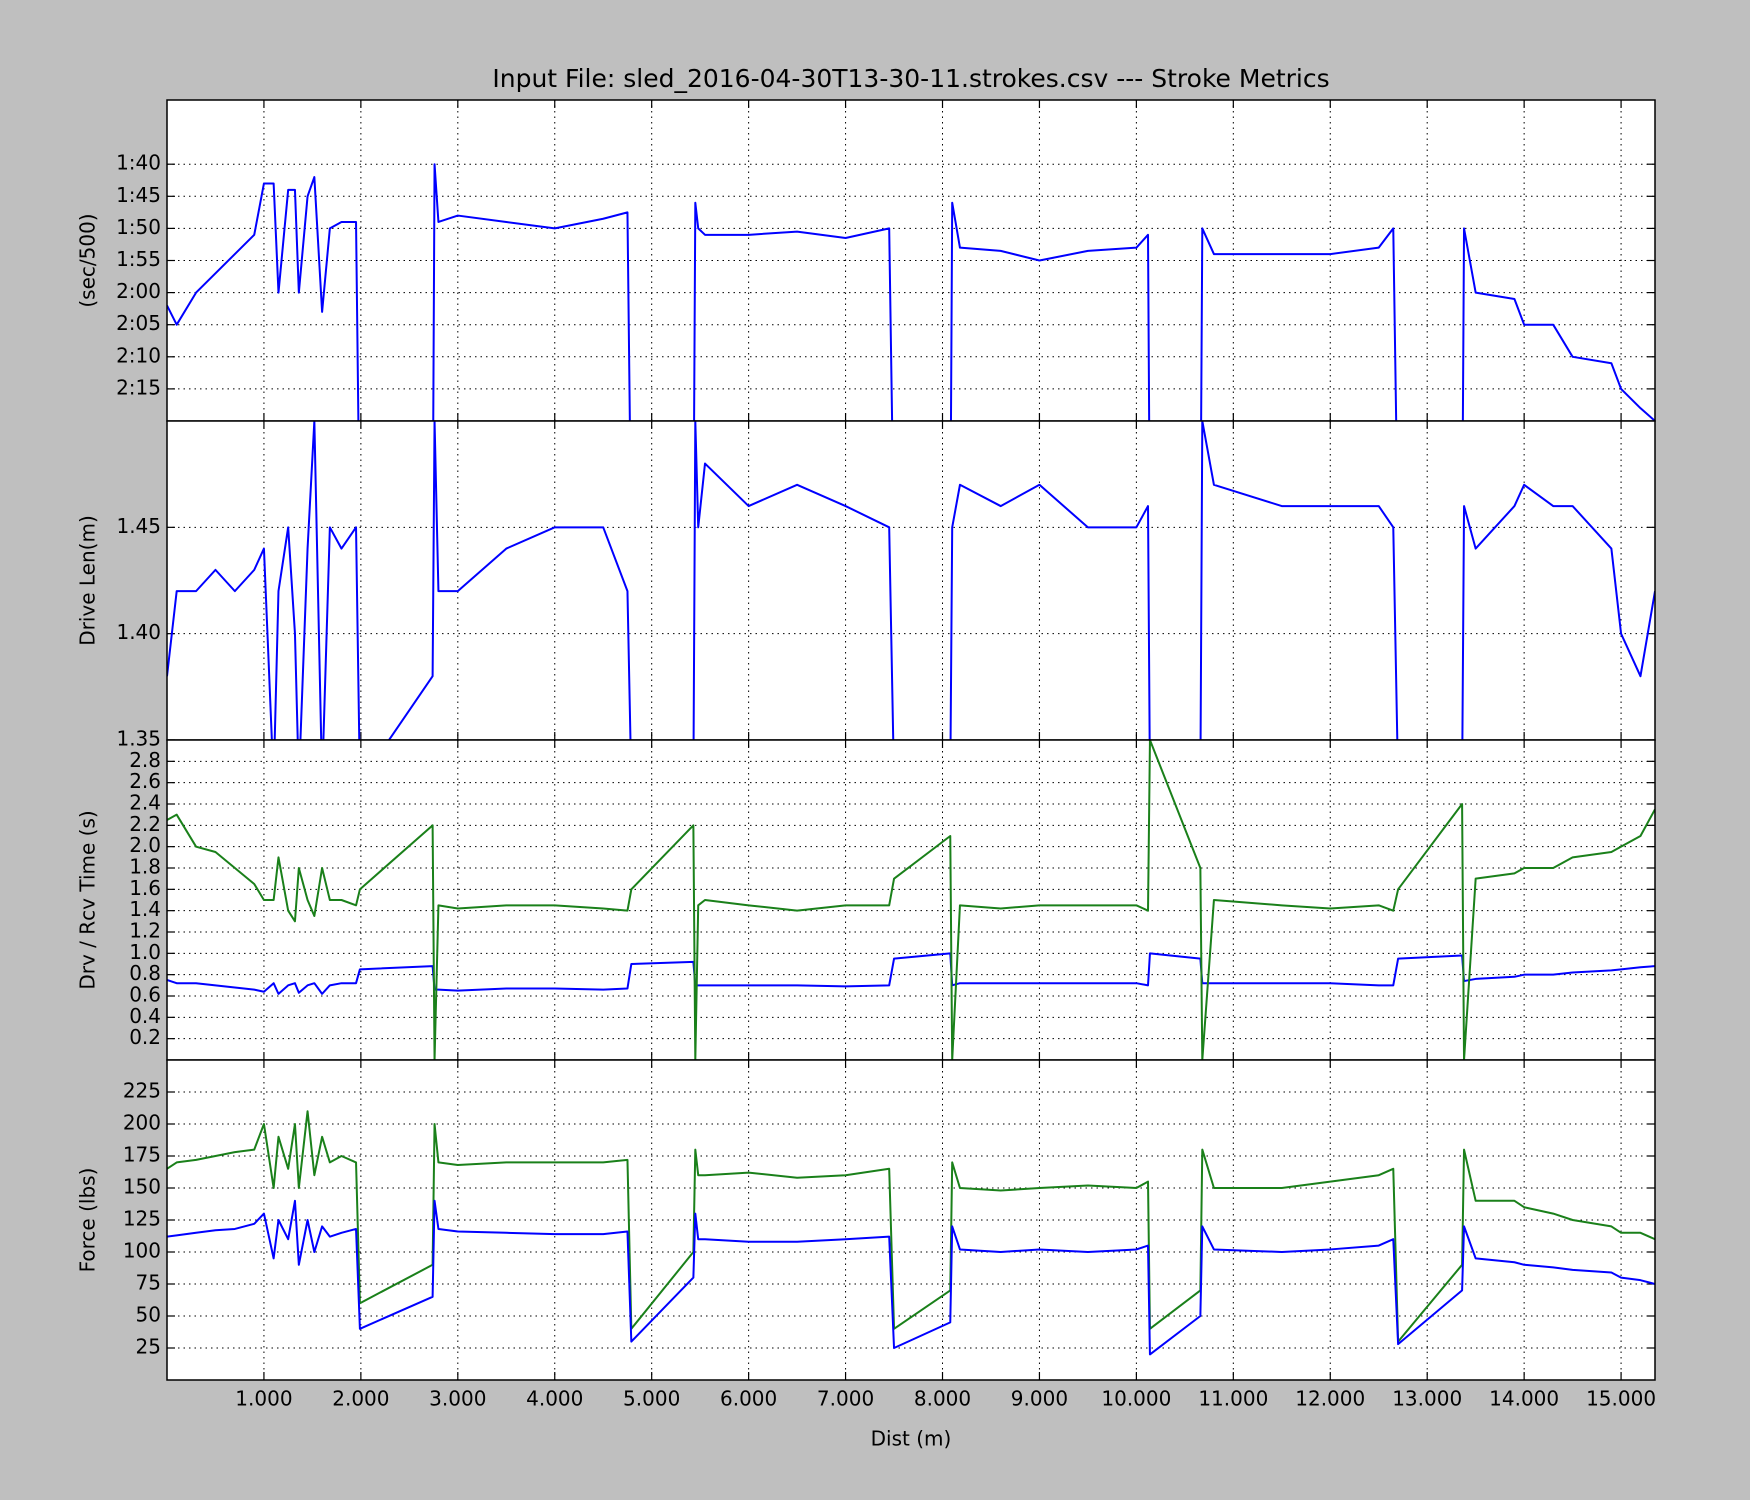  What do you see at coordinates (145, 845) in the screenshot?
I see `y-tick-label: 2.0` at bounding box center [145, 845].